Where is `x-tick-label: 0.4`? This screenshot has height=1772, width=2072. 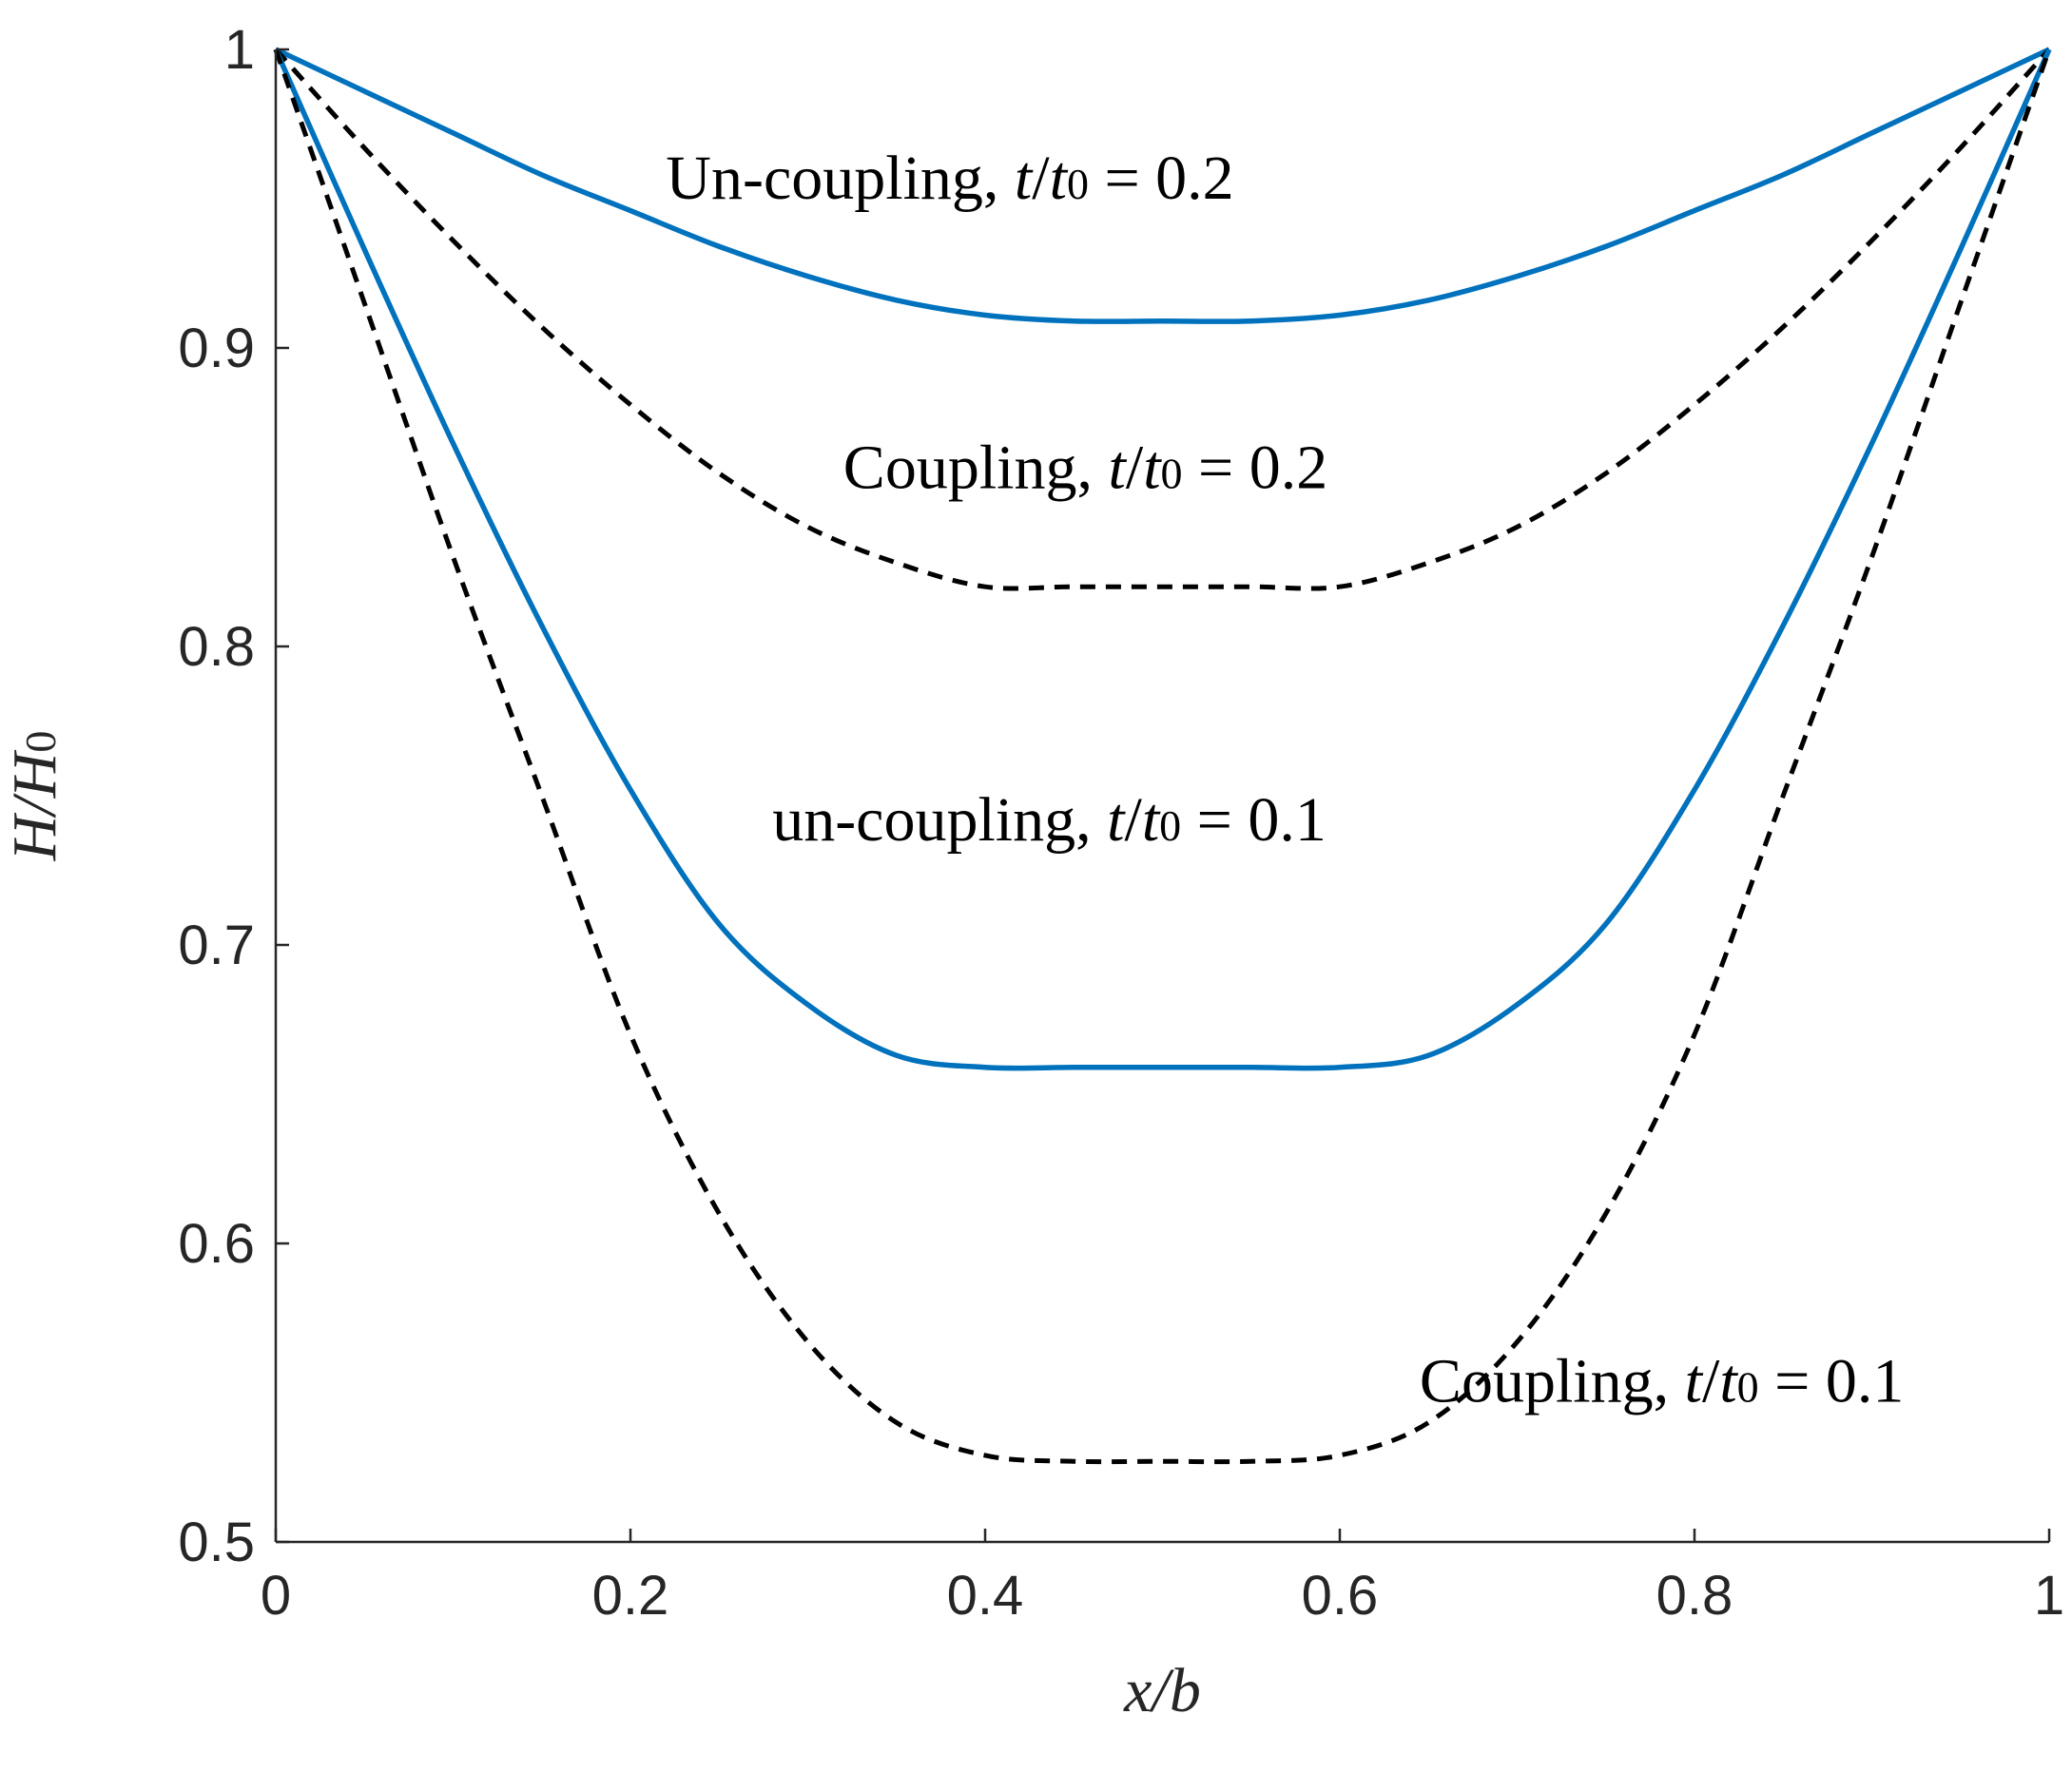 x-tick-label: 0.4 is located at coordinates (985, 1596).